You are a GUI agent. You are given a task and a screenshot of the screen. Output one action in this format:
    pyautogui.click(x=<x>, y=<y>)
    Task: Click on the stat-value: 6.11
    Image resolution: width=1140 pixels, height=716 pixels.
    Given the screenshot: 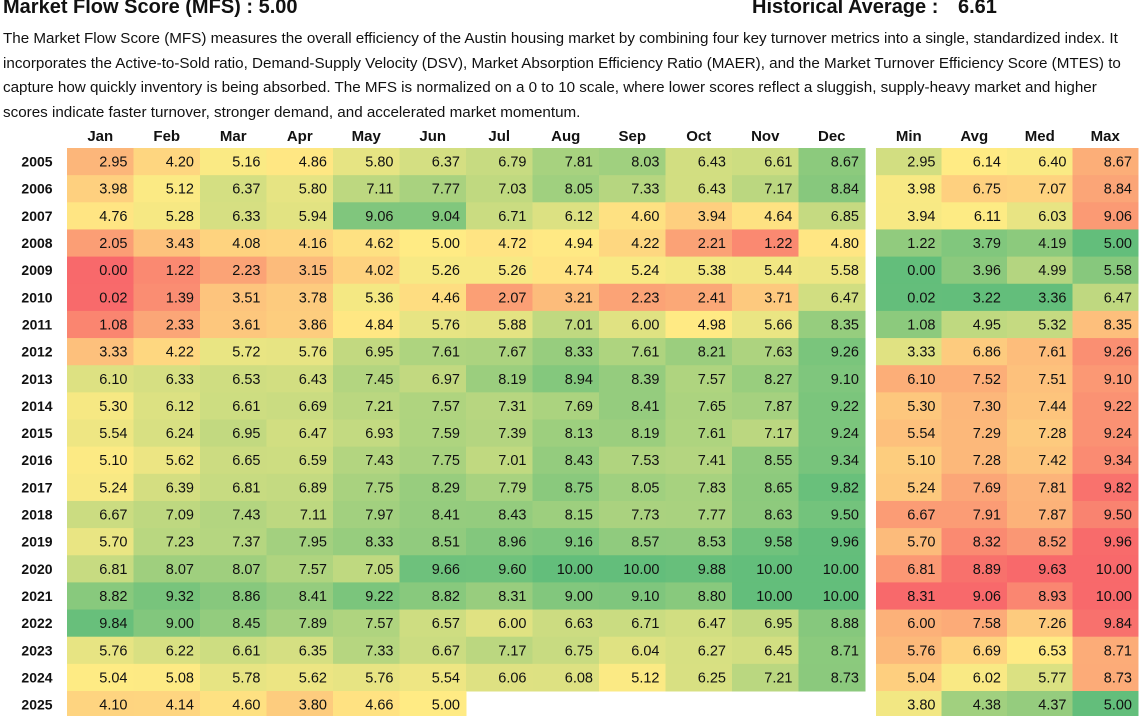 What is the action you would take?
    pyautogui.click(x=987, y=217)
    